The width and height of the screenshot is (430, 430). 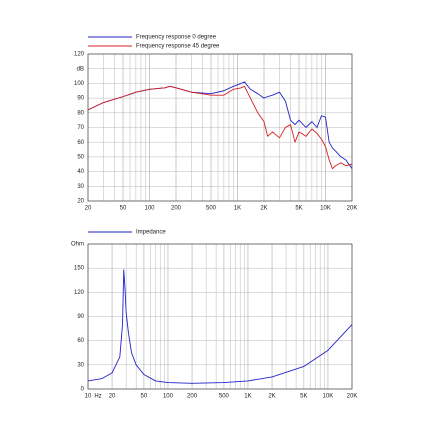 I want to click on y-tick-label: 0, so click(x=83, y=390).